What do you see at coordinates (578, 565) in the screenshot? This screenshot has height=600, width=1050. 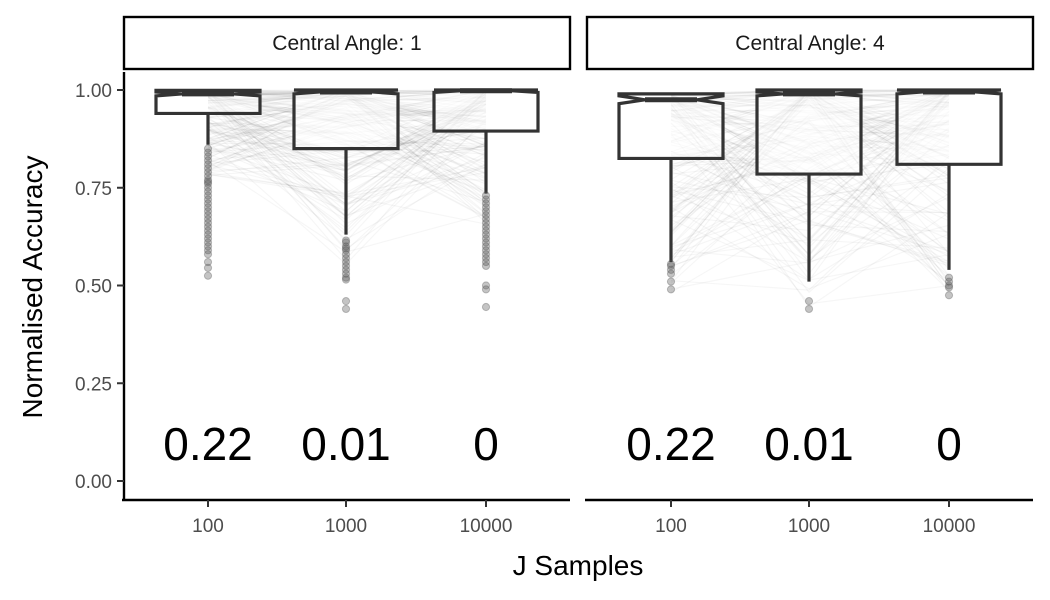 I see `x-axis-title: J Samples` at bounding box center [578, 565].